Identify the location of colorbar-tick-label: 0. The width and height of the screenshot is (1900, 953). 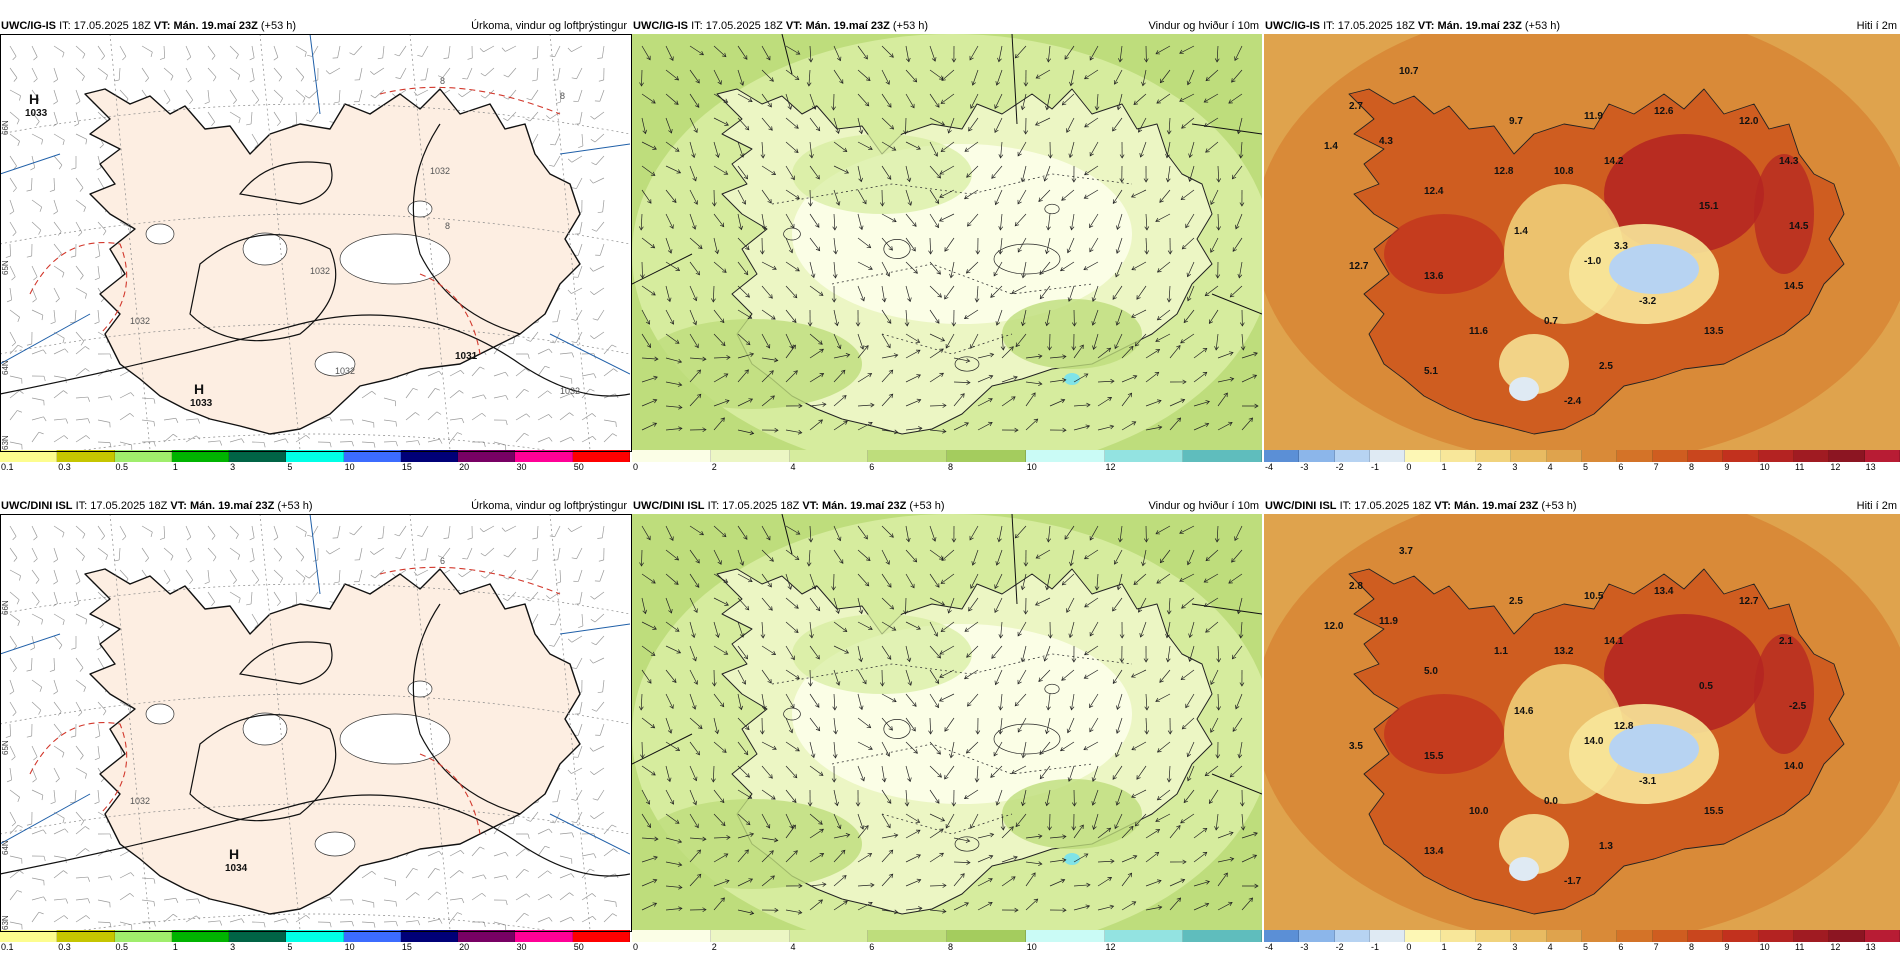
(635, 467).